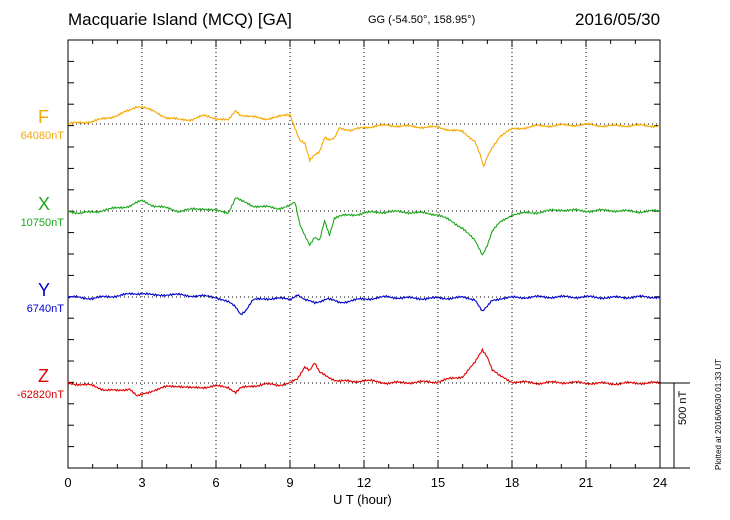  Describe the element at coordinates (43, 376) in the screenshot. I see `component-label-z: Z` at that location.